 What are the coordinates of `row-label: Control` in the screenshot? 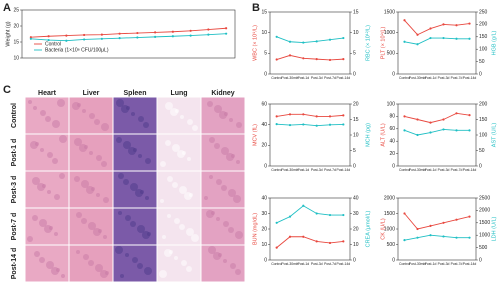 It's located at (14, 115).